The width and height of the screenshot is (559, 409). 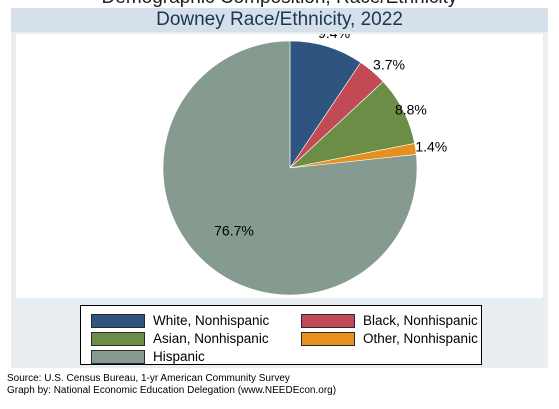 What do you see at coordinates (431, 146) in the screenshot?
I see `pie-label-4: 1.4%` at bounding box center [431, 146].